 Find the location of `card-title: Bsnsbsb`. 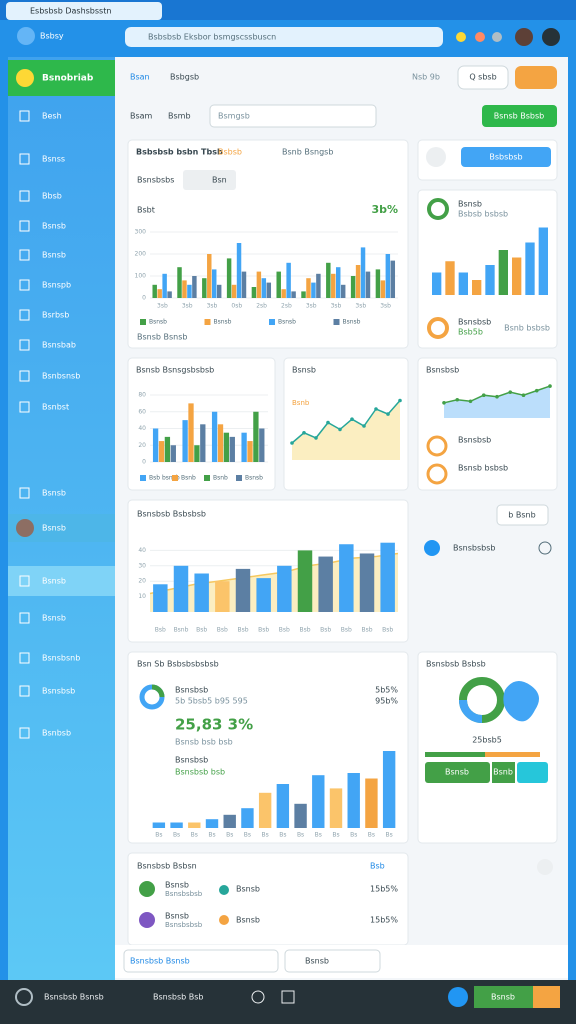

card-title: Bsnsbsb is located at coordinates (442, 370).